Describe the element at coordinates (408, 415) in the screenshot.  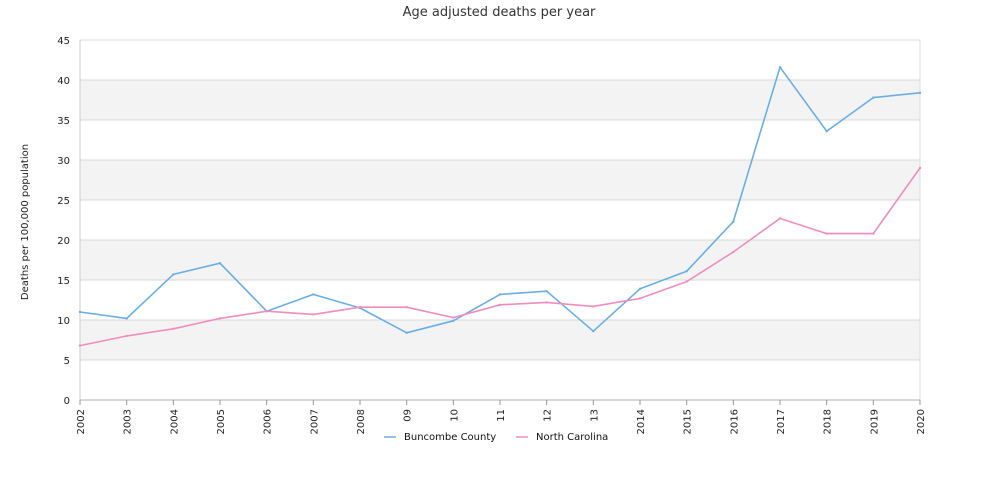
I see `x-tick-label: 09` at that location.